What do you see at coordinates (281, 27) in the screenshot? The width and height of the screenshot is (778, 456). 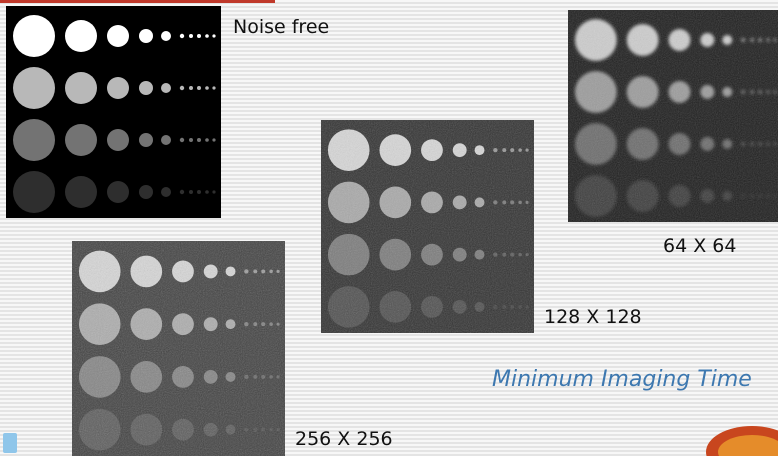 I see `panel-label: Noise free` at bounding box center [281, 27].